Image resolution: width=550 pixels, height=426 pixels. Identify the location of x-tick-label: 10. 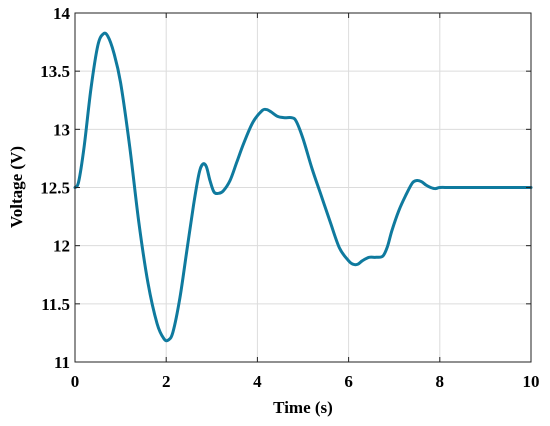
(531, 381).